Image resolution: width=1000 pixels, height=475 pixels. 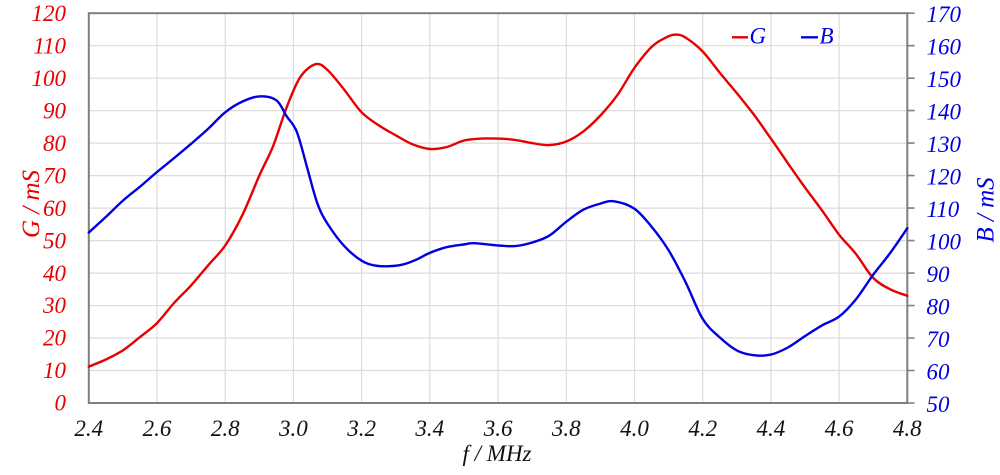 What do you see at coordinates (429, 428) in the screenshot?
I see `svg-text: 3.4` at bounding box center [429, 428].